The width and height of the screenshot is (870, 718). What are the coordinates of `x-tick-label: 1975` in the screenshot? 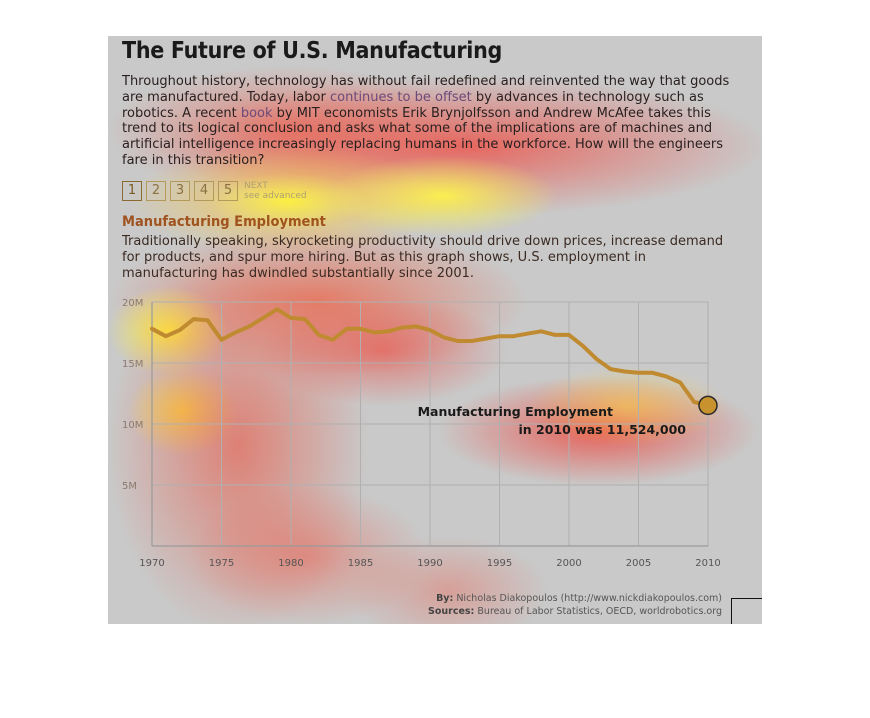 It's located at (221, 563).